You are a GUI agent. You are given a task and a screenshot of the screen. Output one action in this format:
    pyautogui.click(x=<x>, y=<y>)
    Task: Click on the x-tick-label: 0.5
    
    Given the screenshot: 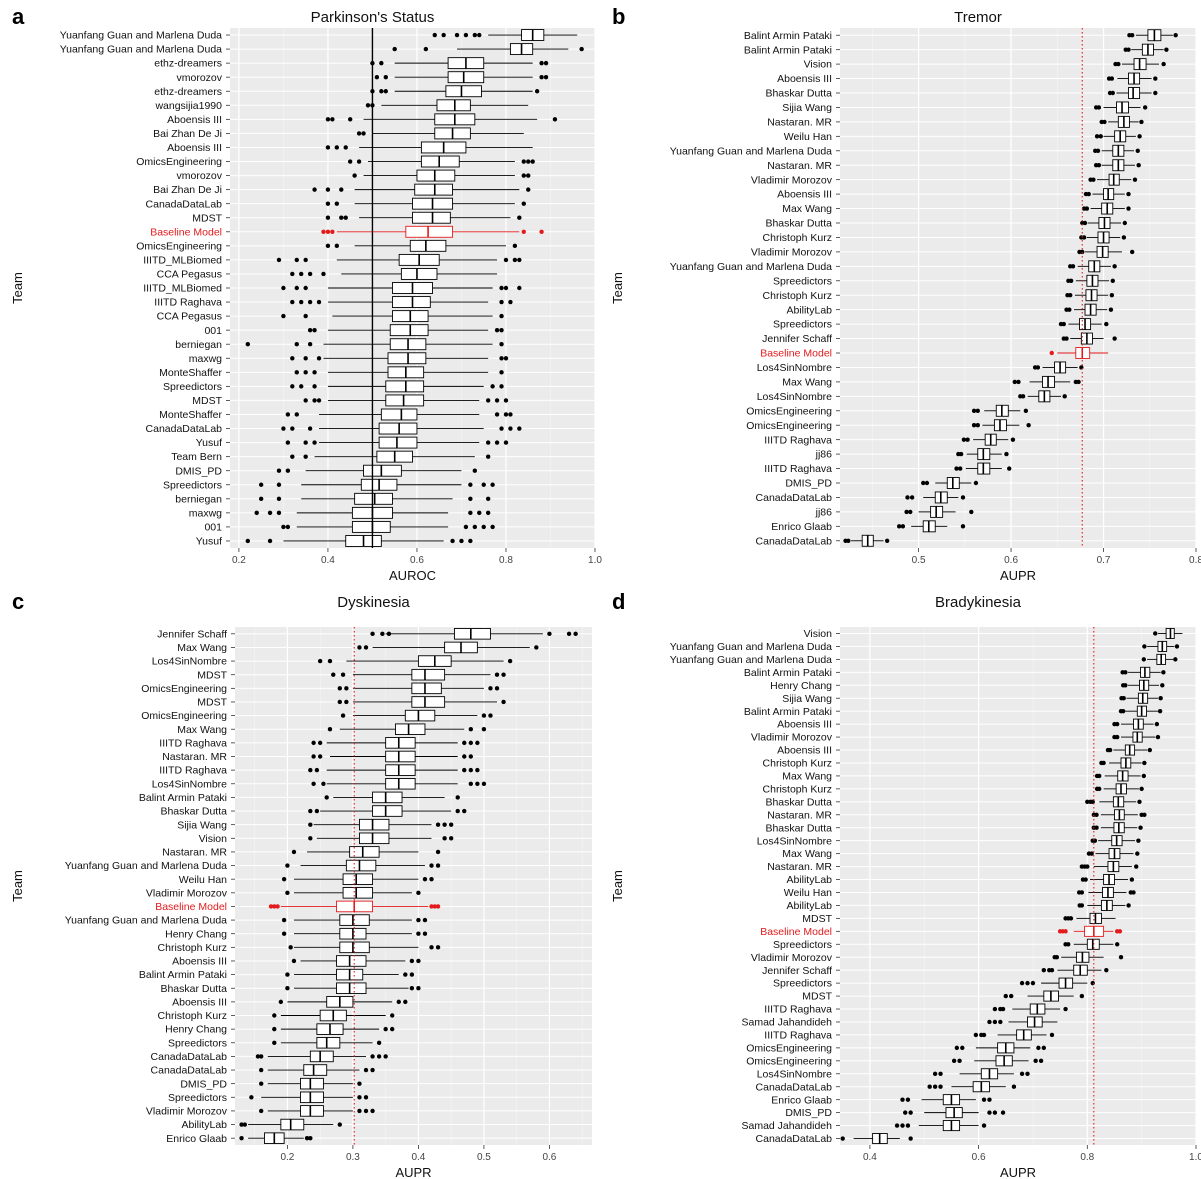 What is the action you would take?
    pyautogui.click(x=919, y=560)
    